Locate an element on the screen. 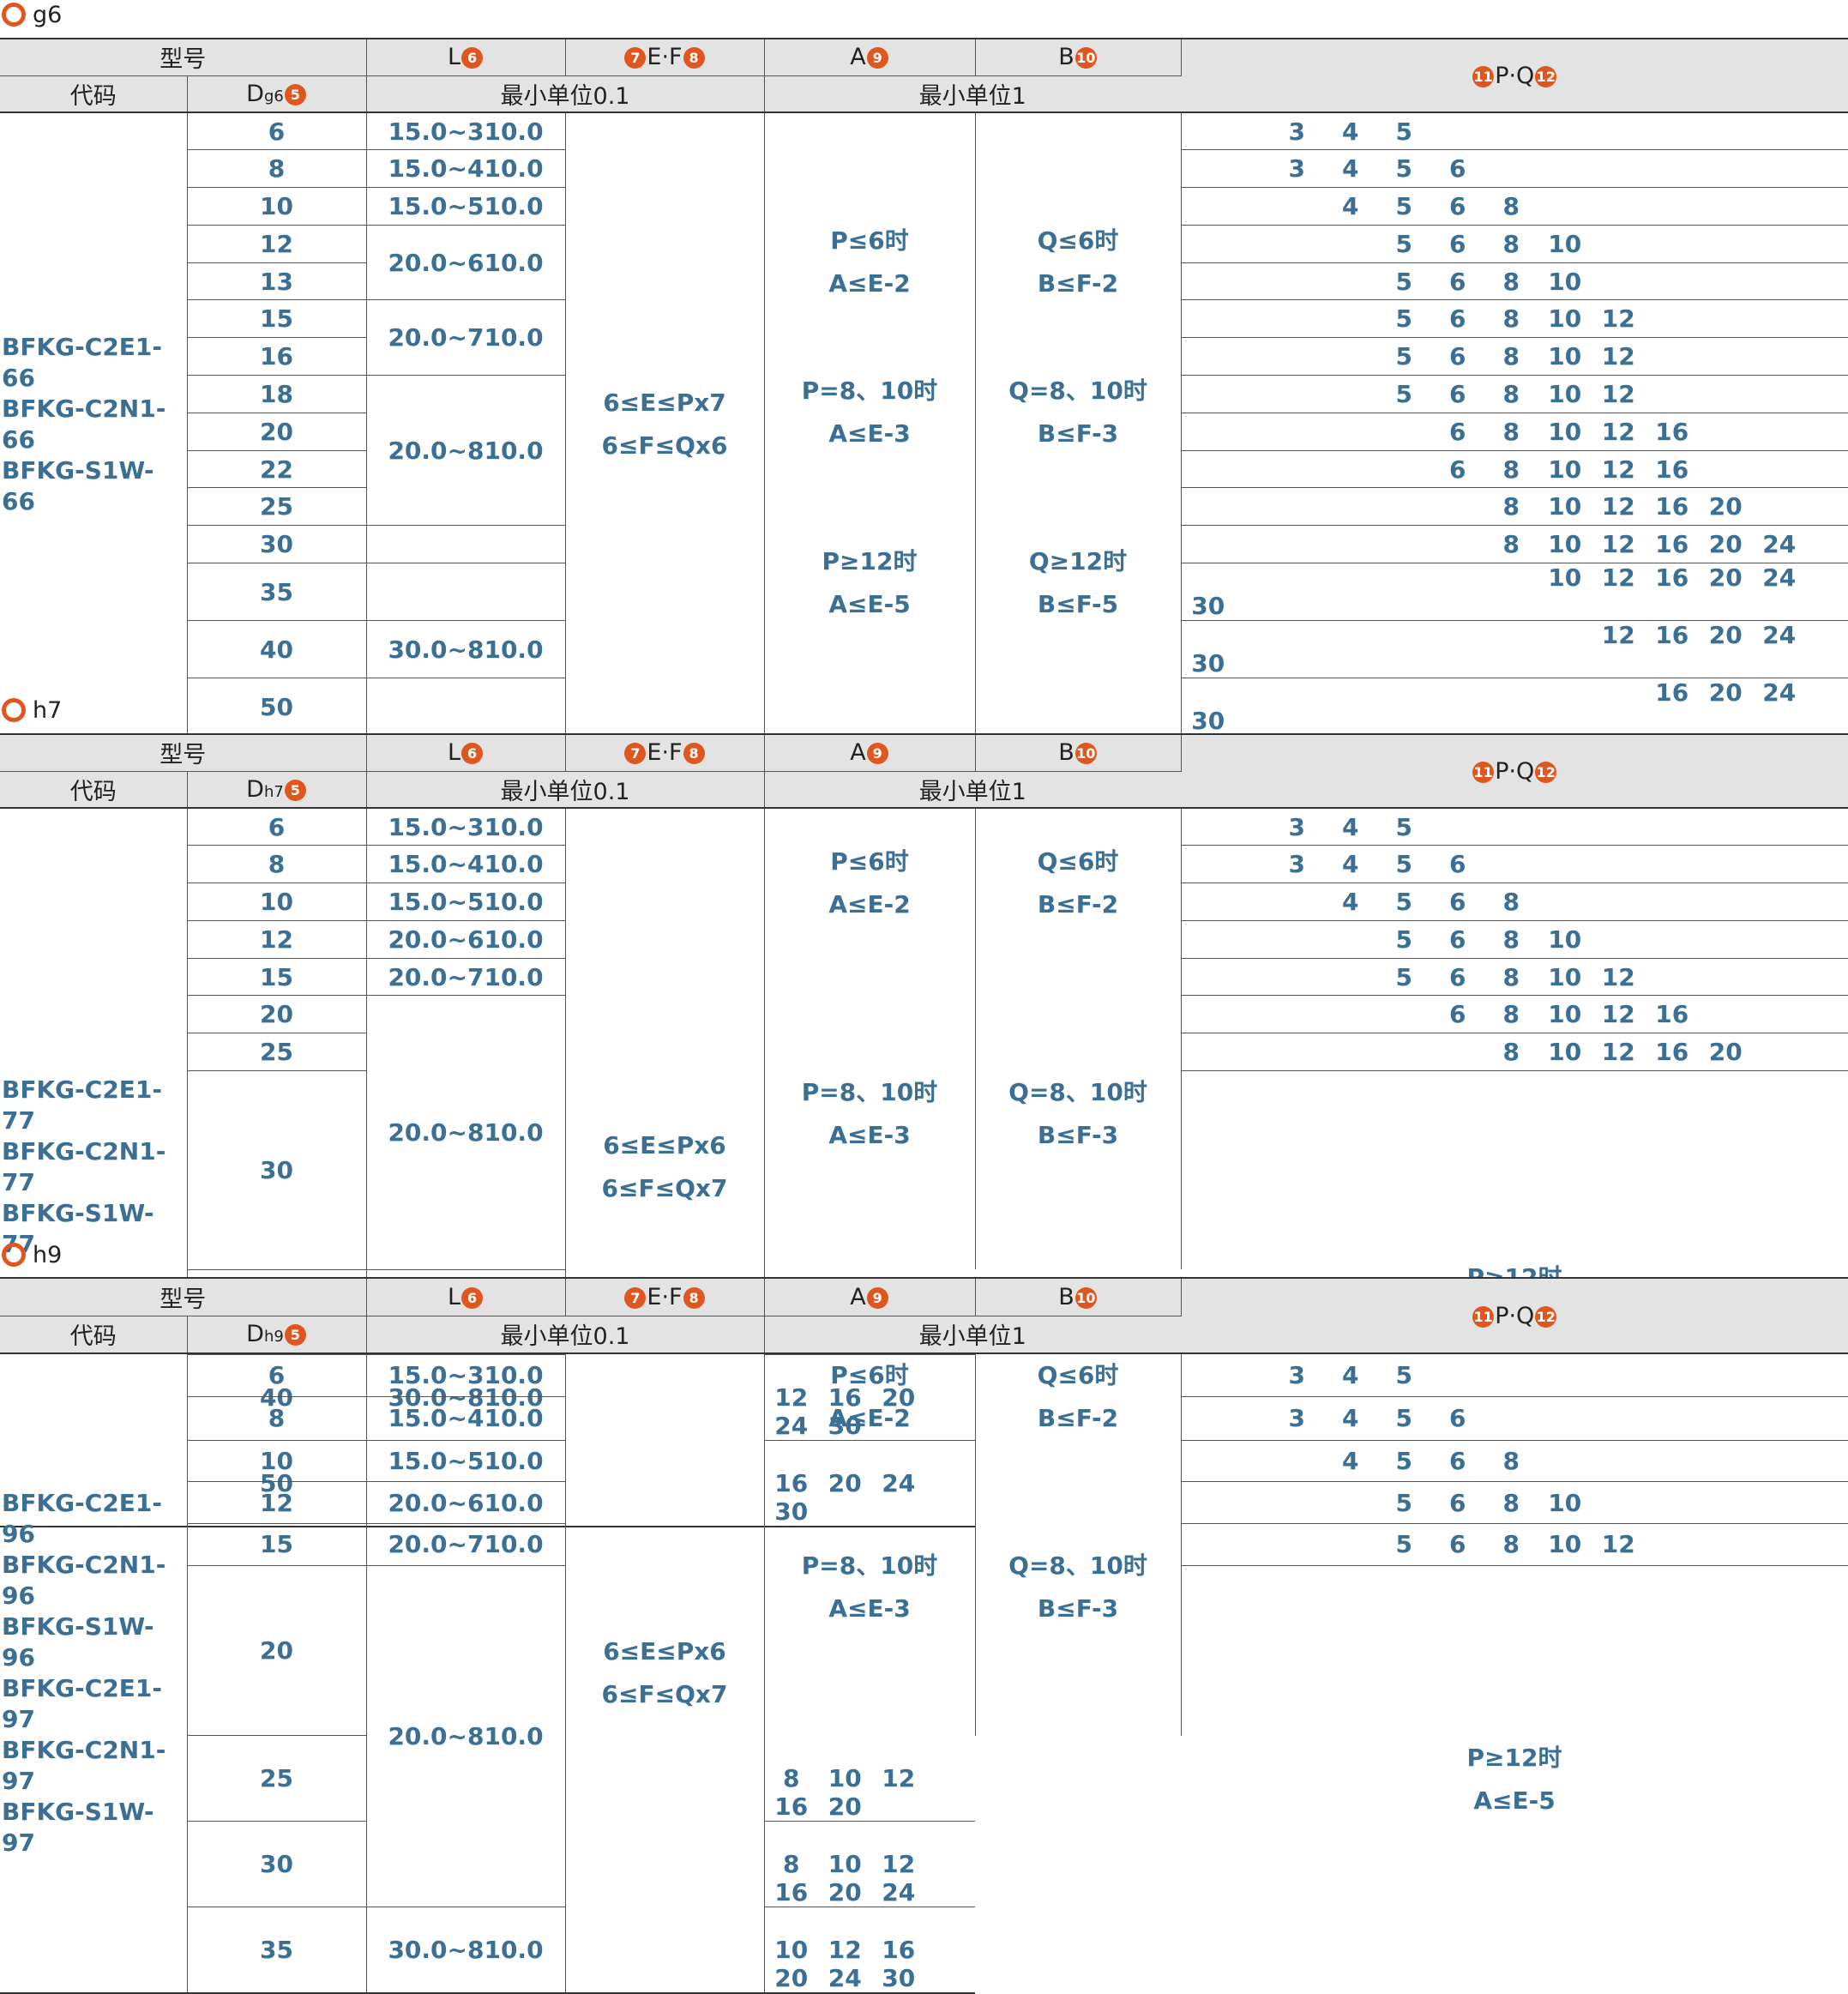 The image size is (1848, 1994). header-pq: 11P·Q 12 is located at coordinates (1514, 75).